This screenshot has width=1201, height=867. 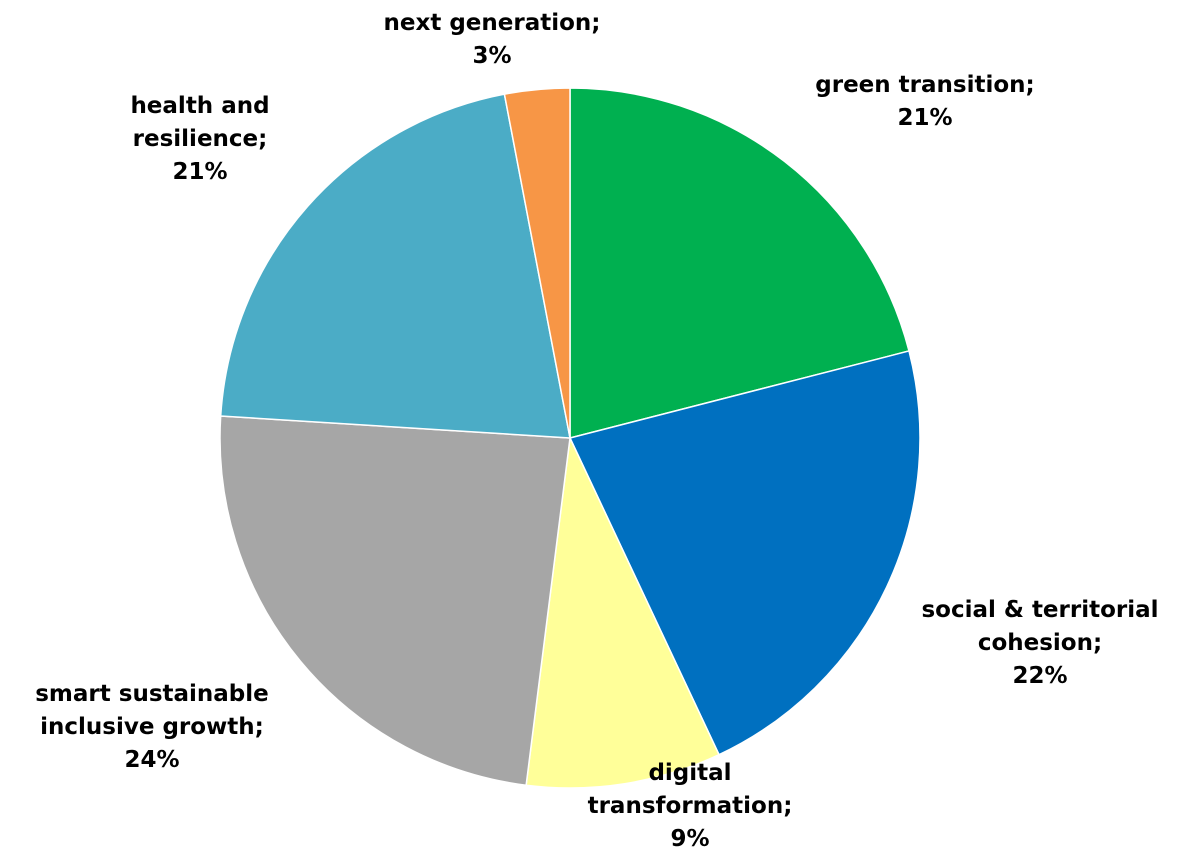 What do you see at coordinates (395, 266) in the screenshot?
I see `pie-slice-health-and-resilience` at bounding box center [395, 266].